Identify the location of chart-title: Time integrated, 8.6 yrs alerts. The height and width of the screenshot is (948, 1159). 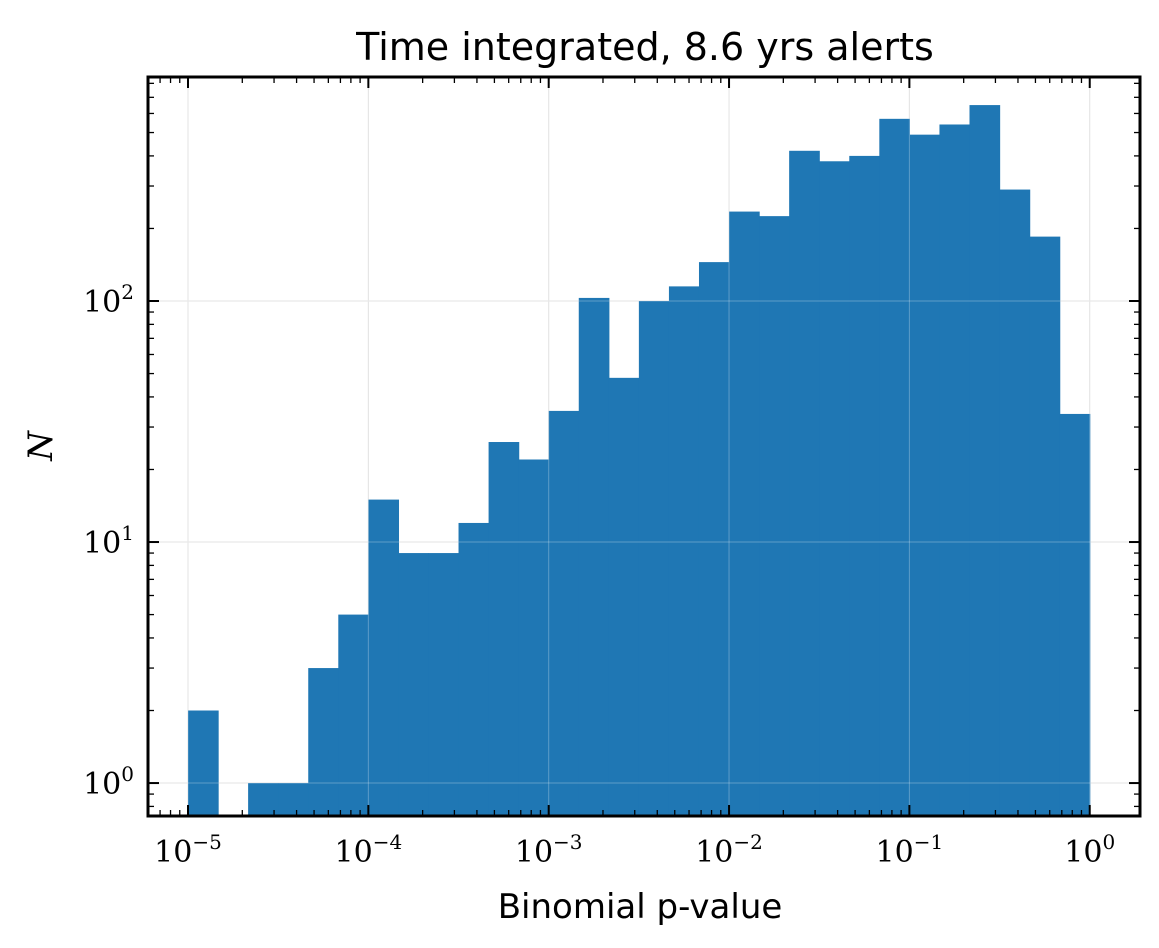
(644, 47).